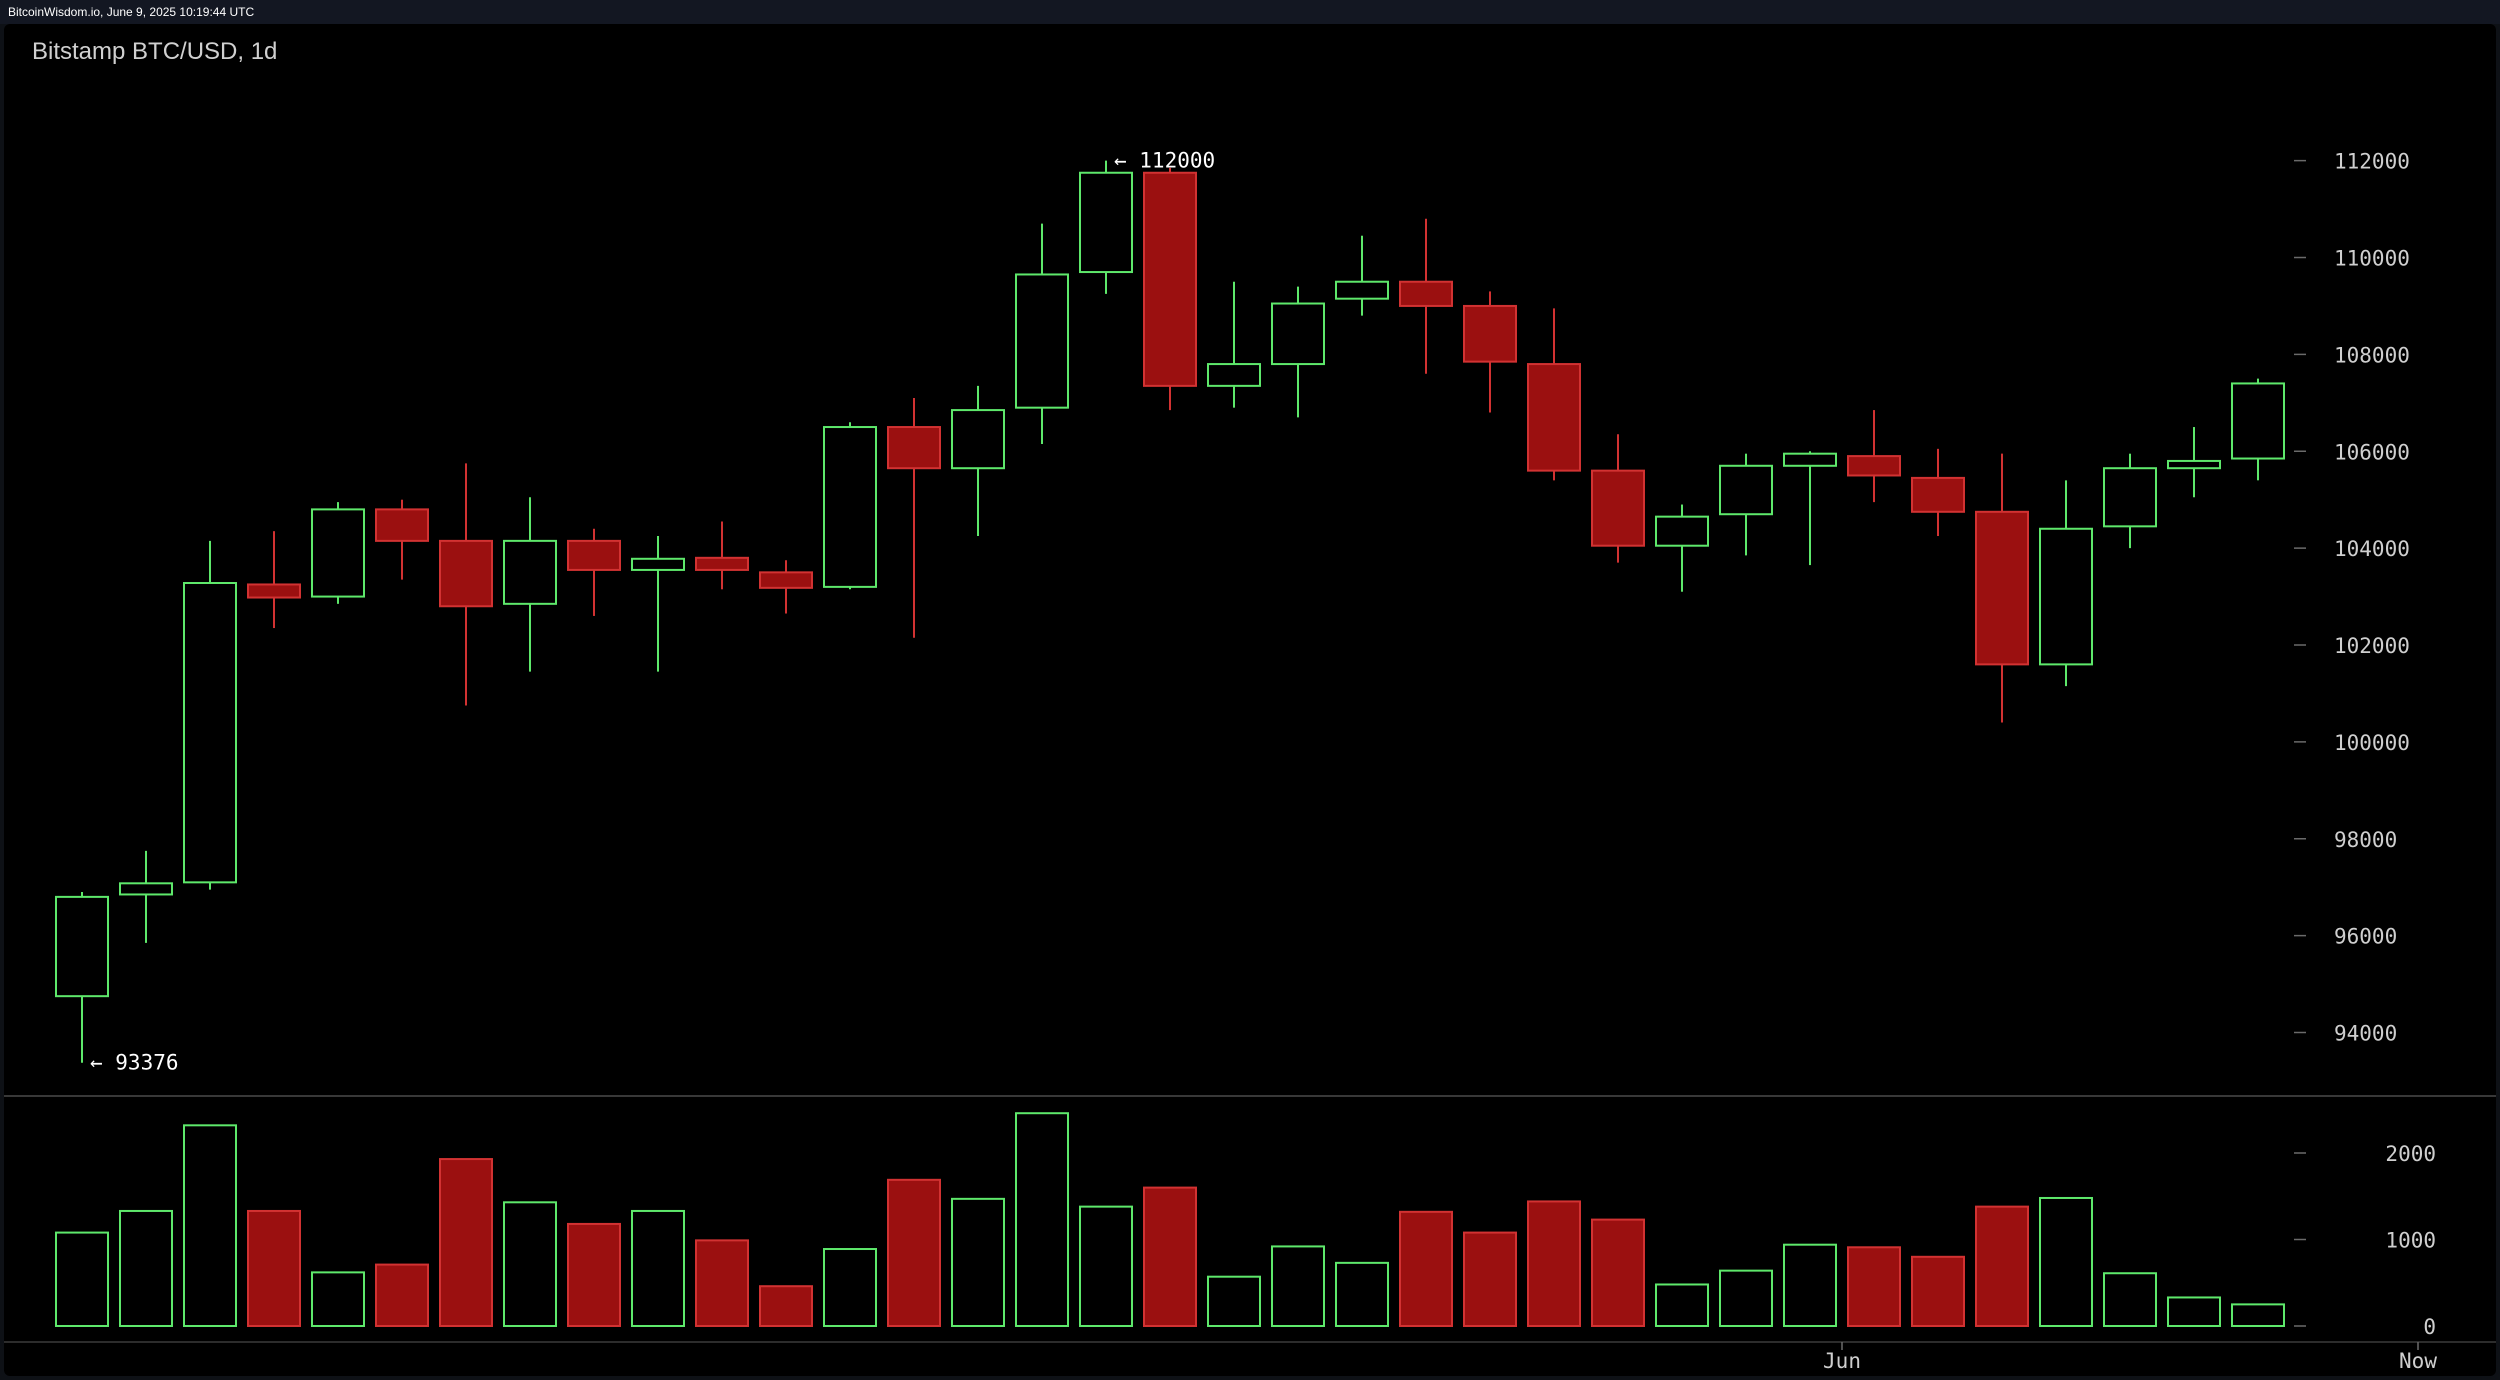  Describe the element at coordinates (2372, 646) in the screenshot. I see `price-tick-label: 102000` at that location.